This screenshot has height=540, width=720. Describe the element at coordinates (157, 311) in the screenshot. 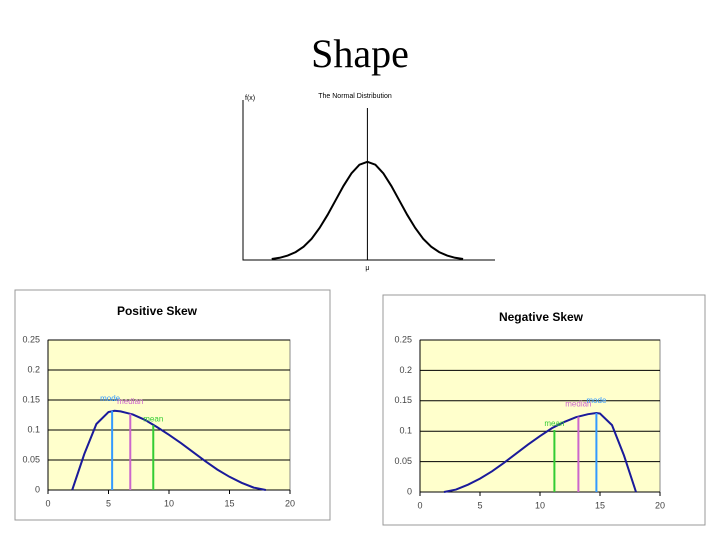

I see `chart-title: Positive Skew` at that location.